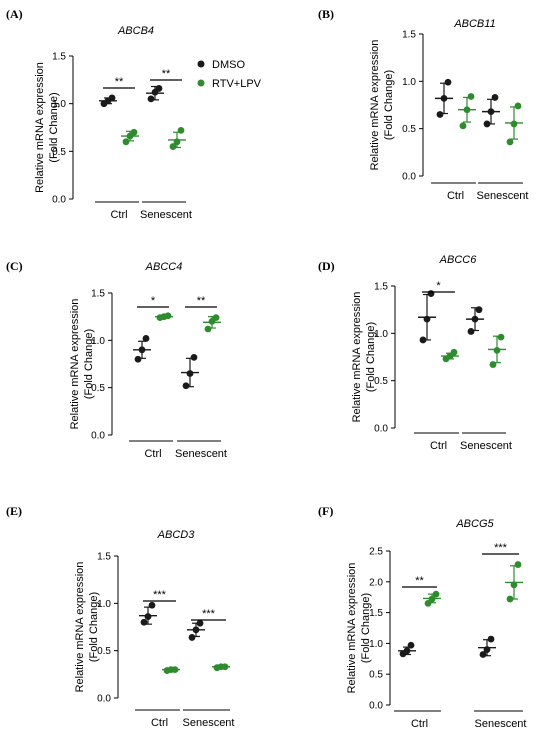 The width and height of the screenshot is (550, 739). I want to click on panel-label: (C), so click(14, 266).